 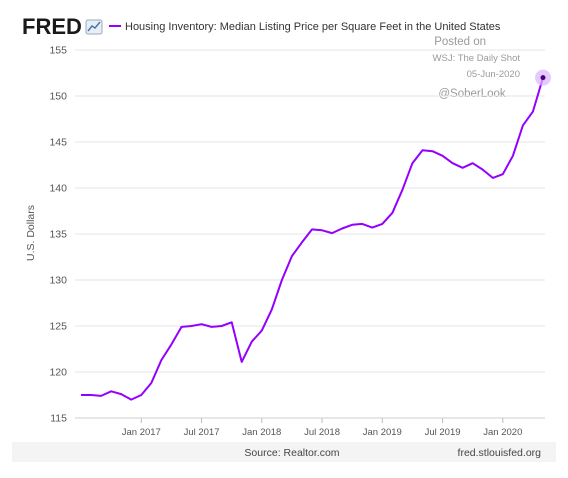 I want to click on y-axis-ticks: 115 120 125 130 135 140 145 150 155, so click(x=58, y=235).